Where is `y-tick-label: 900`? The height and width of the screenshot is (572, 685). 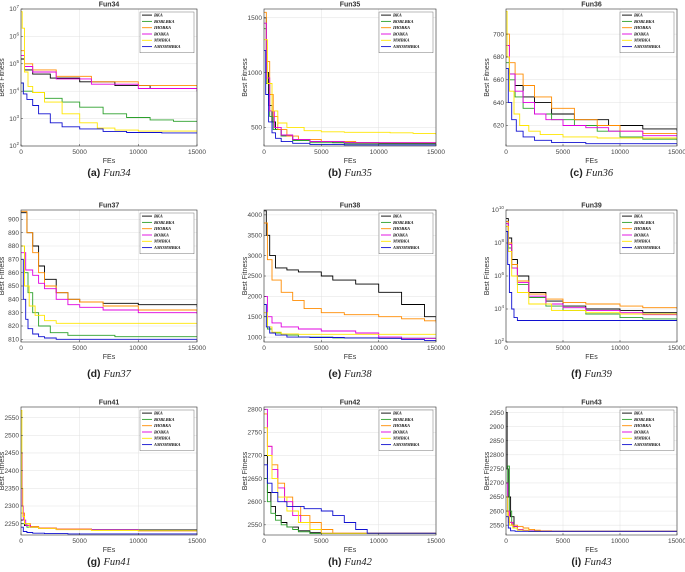
y-tick-label: 900 is located at coordinates (13, 220).